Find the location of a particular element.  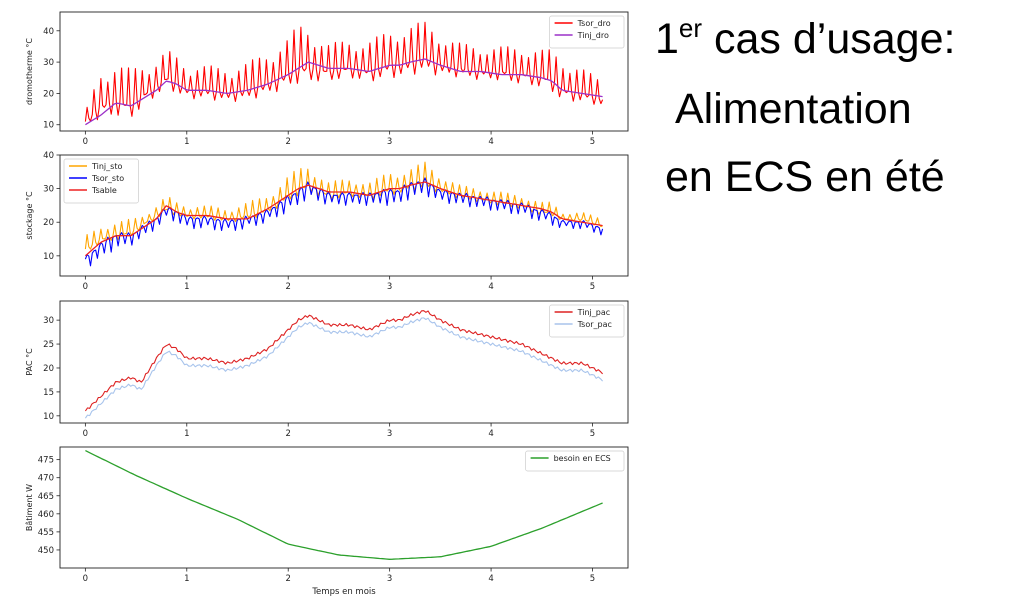

series-line-besoin-en-ecs is located at coordinates (344, 505).